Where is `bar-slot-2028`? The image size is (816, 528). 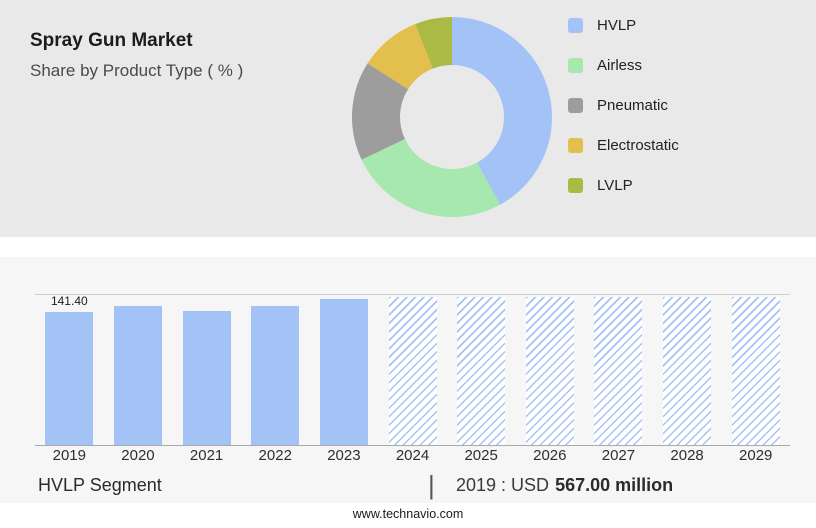 bar-slot-2028 is located at coordinates (687, 370).